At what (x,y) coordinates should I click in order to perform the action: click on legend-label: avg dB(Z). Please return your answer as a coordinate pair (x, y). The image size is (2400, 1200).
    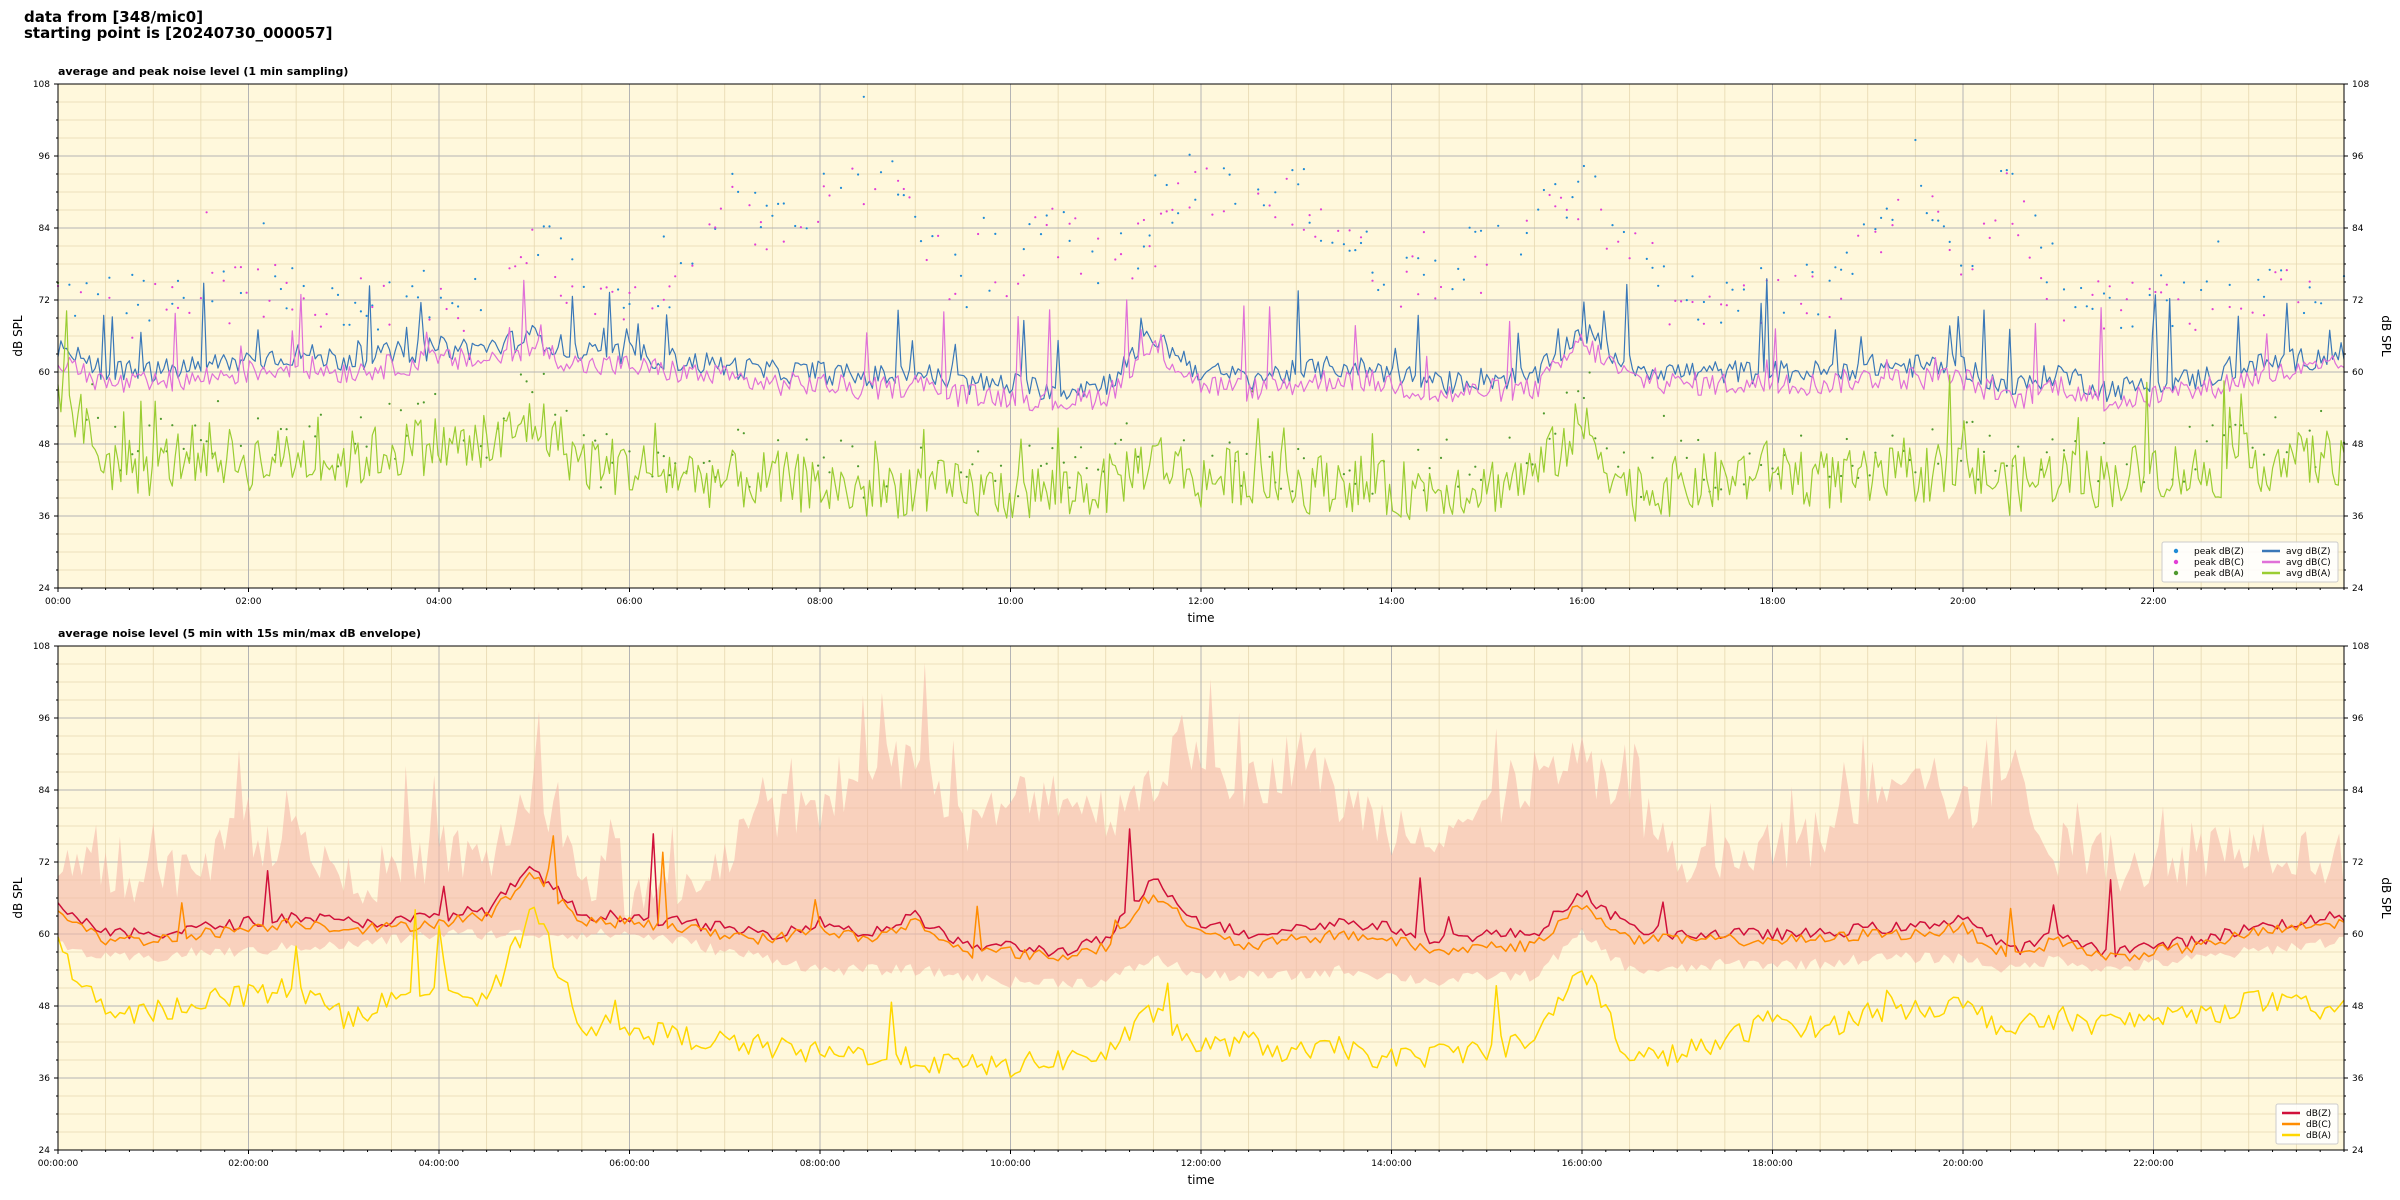
    Looking at the image, I should click on (2308, 552).